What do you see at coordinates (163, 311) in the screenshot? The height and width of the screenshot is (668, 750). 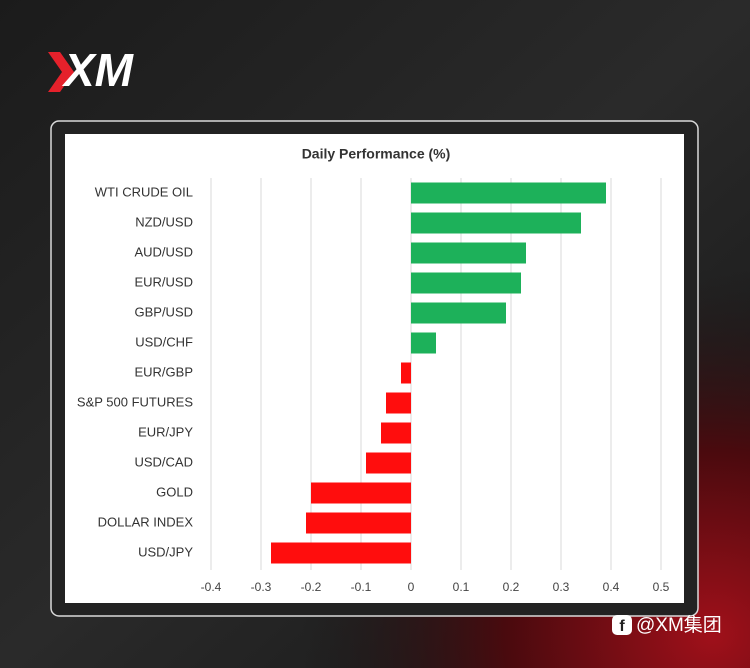 I see `y-tick-label: GBP/USD` at bounding box center [163, 311].